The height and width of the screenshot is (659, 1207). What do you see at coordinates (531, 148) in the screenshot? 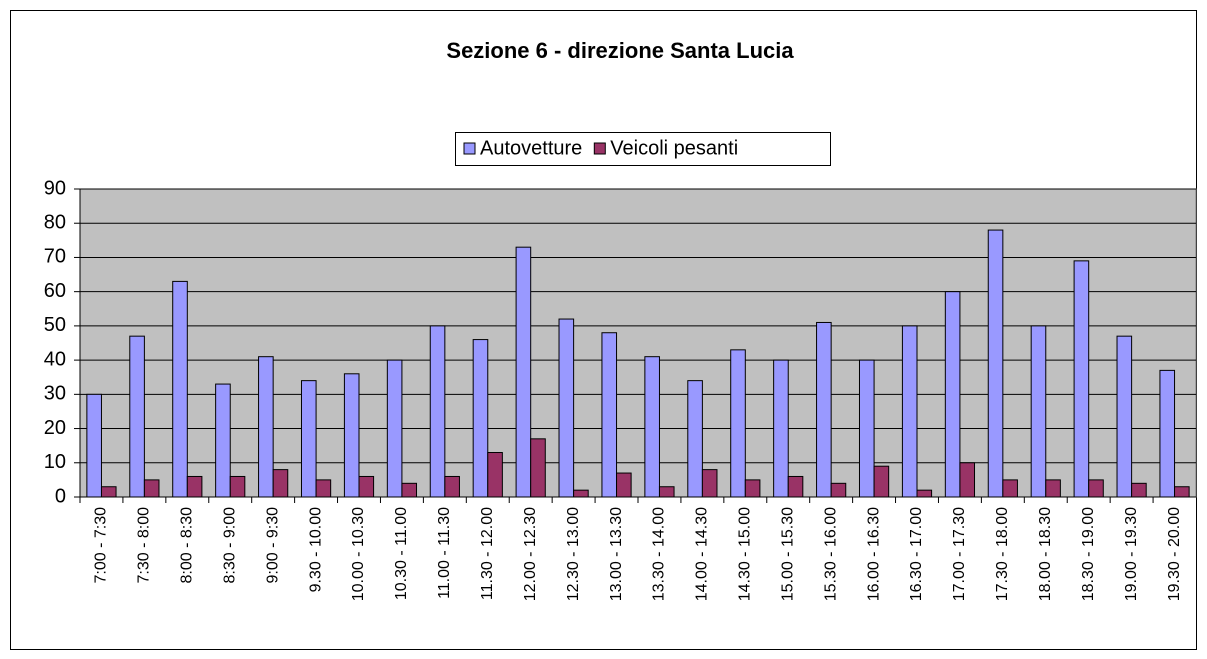
I see `legend-label: Autovetture` at bounding box center [531, 148].